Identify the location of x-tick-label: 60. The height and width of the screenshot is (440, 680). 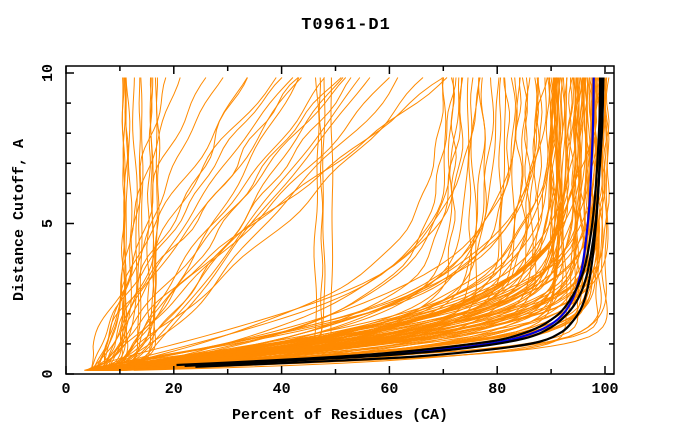
(389, 389).